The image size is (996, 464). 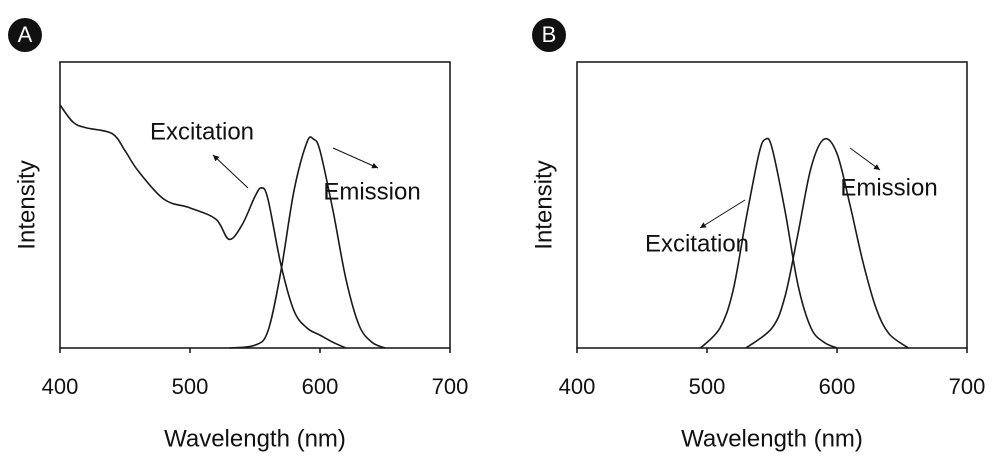 I want to click on panel-label: A, so click(x=25, y=34).